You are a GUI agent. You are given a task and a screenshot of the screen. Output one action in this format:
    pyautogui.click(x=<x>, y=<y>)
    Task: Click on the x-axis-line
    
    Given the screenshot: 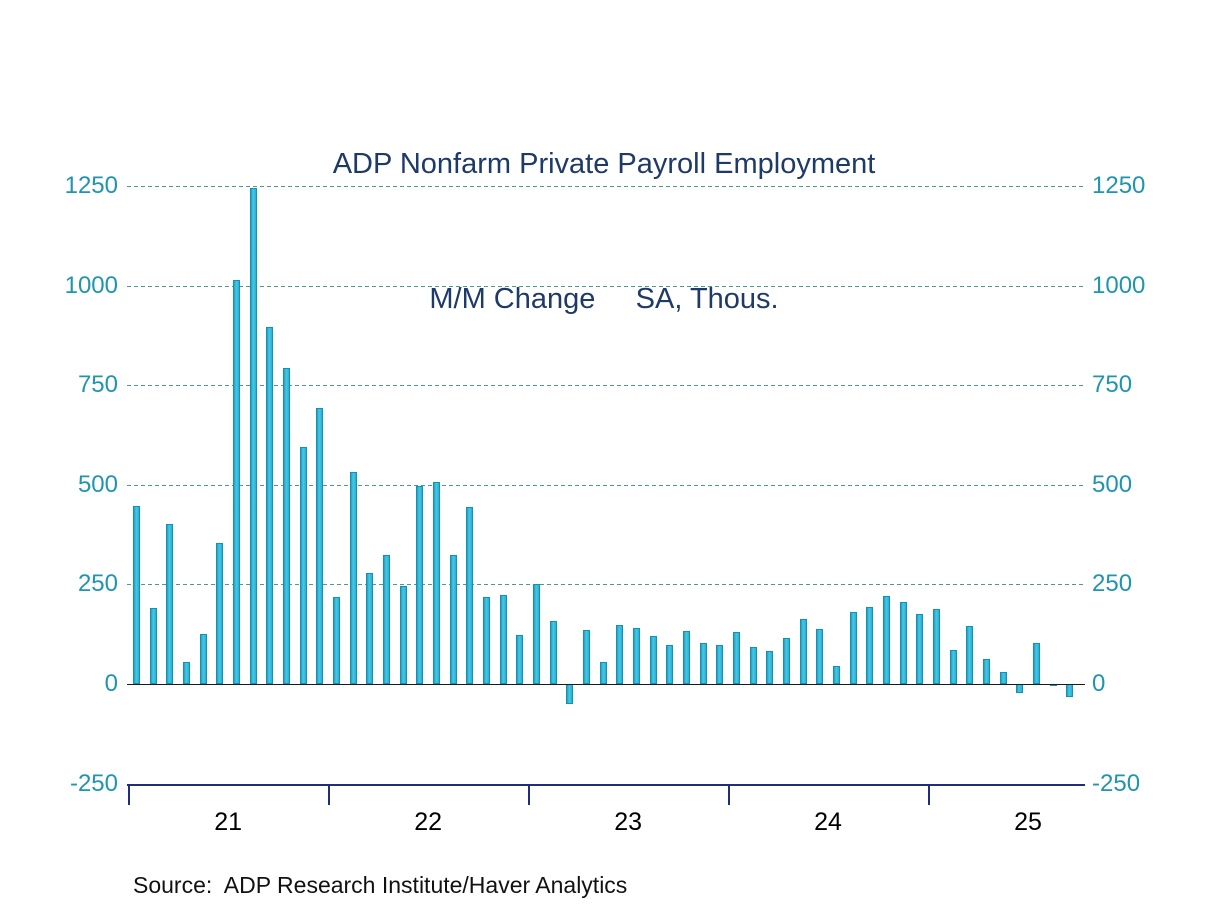 What is the action you would take?
    pyautogui.click(x=606, y=784)
    